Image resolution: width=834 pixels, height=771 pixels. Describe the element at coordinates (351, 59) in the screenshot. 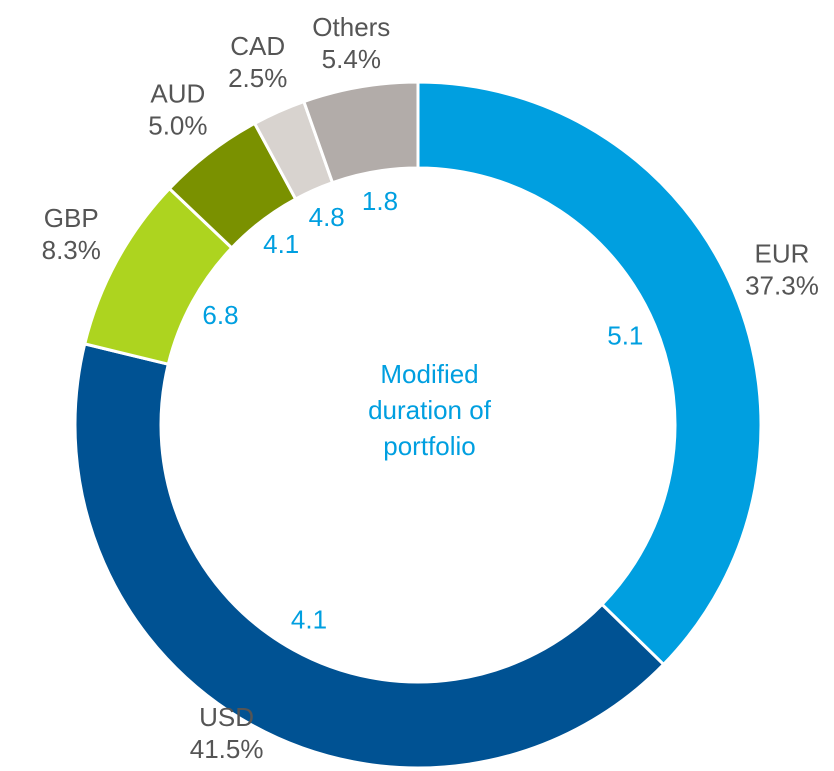

I see `value-label: 5.4%` at that location.